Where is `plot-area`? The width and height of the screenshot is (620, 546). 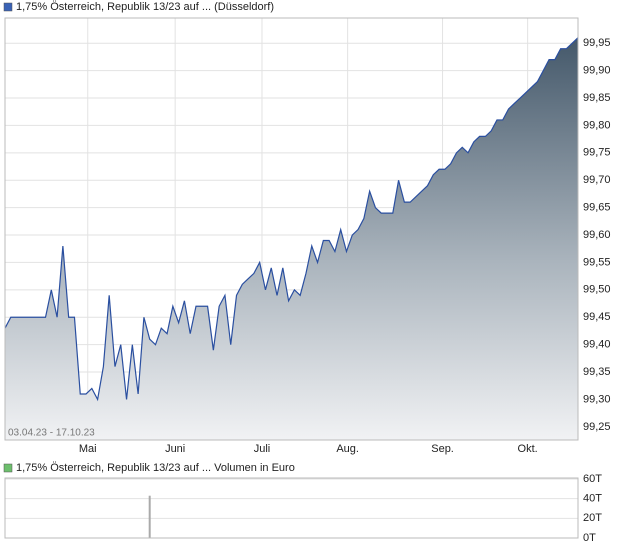 plot-area is located at coordinates (291, 508).